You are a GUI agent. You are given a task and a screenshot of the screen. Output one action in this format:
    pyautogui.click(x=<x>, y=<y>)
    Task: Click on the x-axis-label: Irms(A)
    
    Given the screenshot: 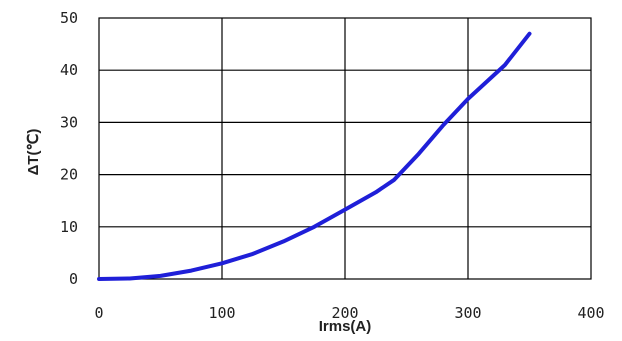 What is the action you would take?
    pyautogui.click(x=345, y=326)
    